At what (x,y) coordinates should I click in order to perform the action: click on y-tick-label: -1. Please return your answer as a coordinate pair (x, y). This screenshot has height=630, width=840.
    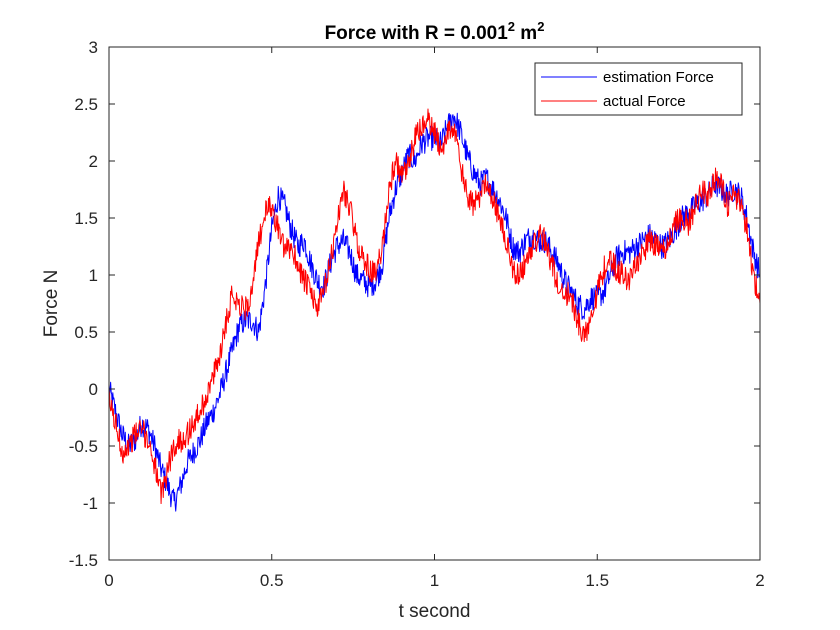
    Looking at the image, I should click on (90, 503).